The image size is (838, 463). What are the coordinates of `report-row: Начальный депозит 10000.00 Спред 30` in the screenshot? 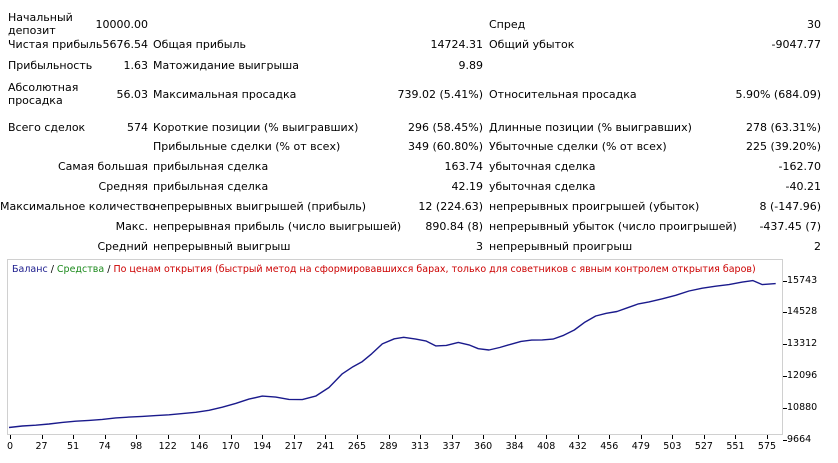 It's located at (419, 24).